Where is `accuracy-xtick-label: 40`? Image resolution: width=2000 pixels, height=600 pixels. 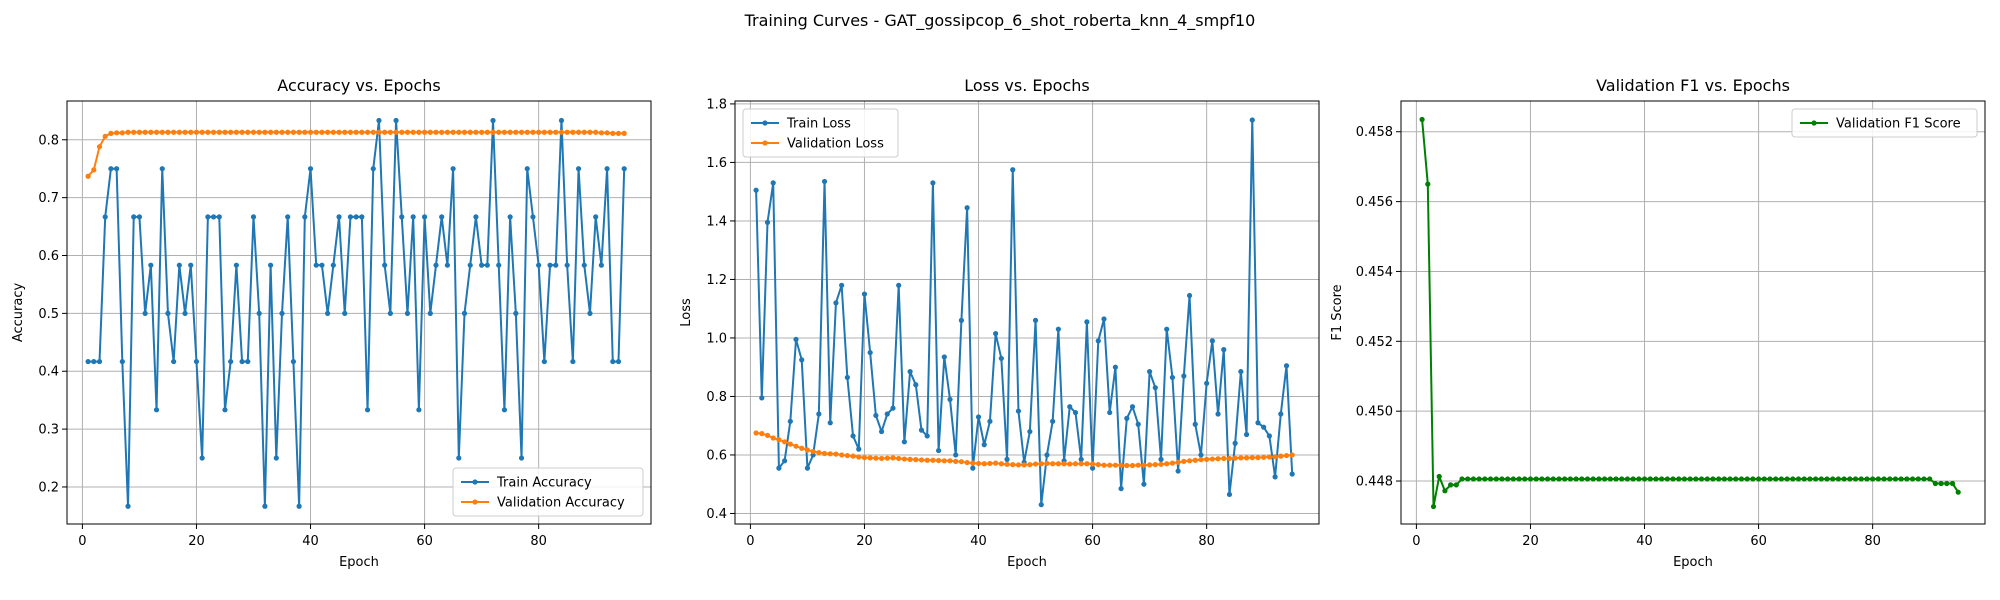 accuracy-xtick-label: 40 is located at coordinates (310, 541).